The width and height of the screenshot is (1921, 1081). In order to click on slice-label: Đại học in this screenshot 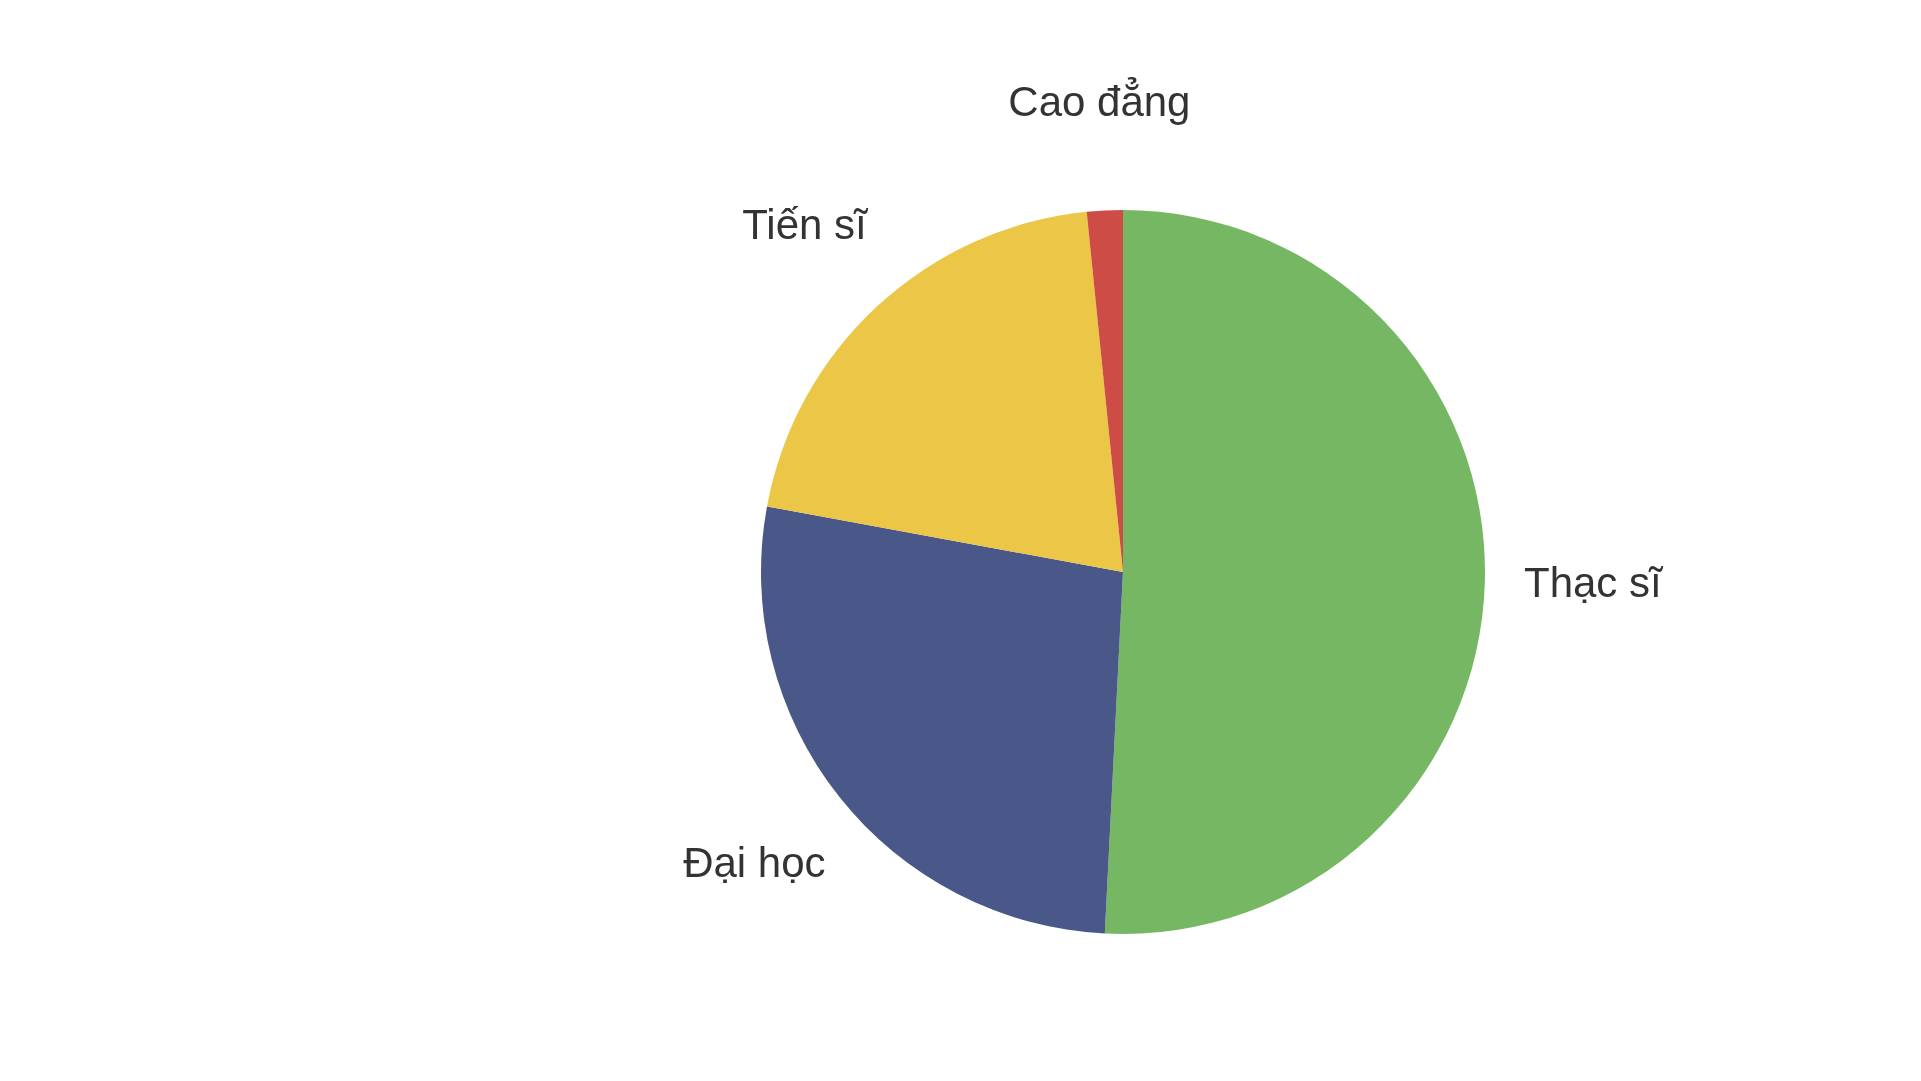, I will do `click(754, 862)`.